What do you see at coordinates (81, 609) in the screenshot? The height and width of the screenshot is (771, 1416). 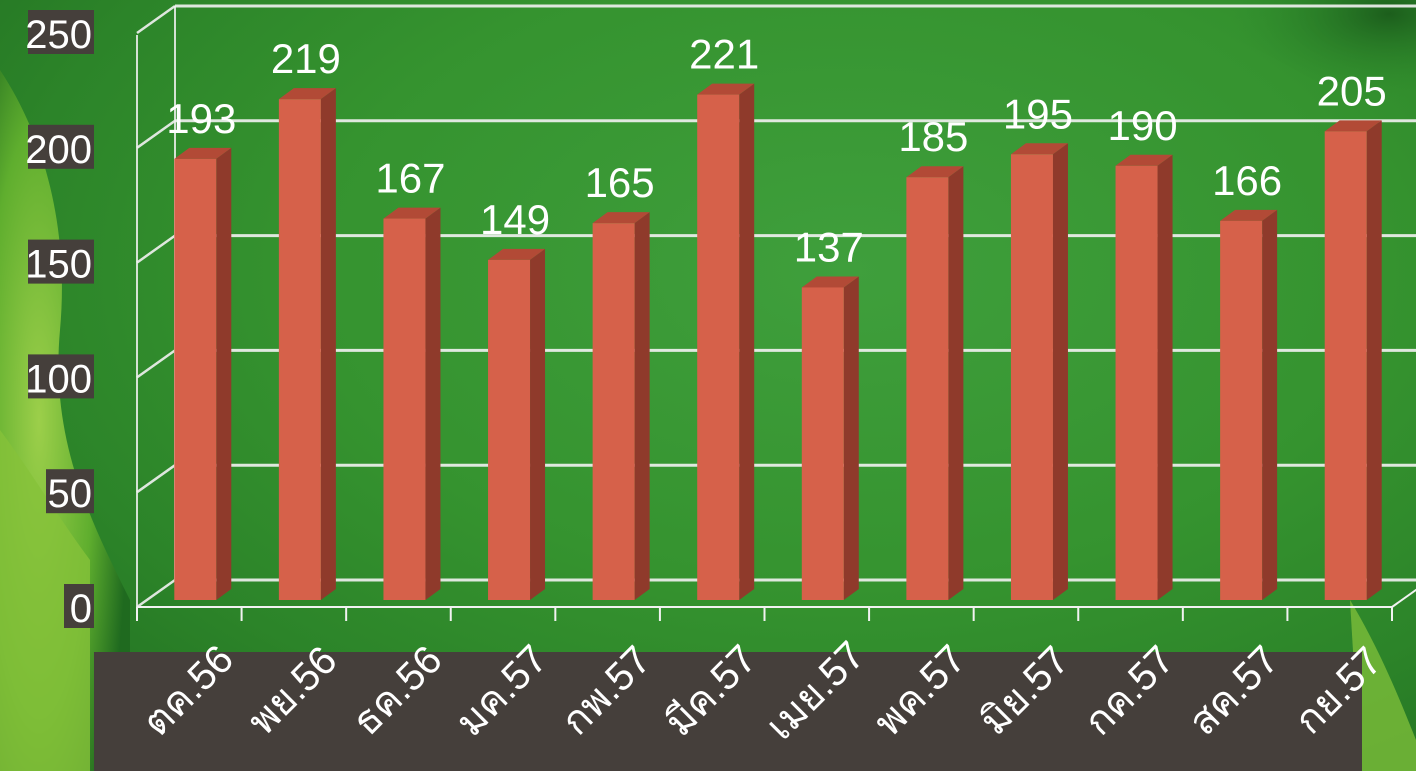 I see `y-tick-label-0: 0` at bounding box center [81, 609].